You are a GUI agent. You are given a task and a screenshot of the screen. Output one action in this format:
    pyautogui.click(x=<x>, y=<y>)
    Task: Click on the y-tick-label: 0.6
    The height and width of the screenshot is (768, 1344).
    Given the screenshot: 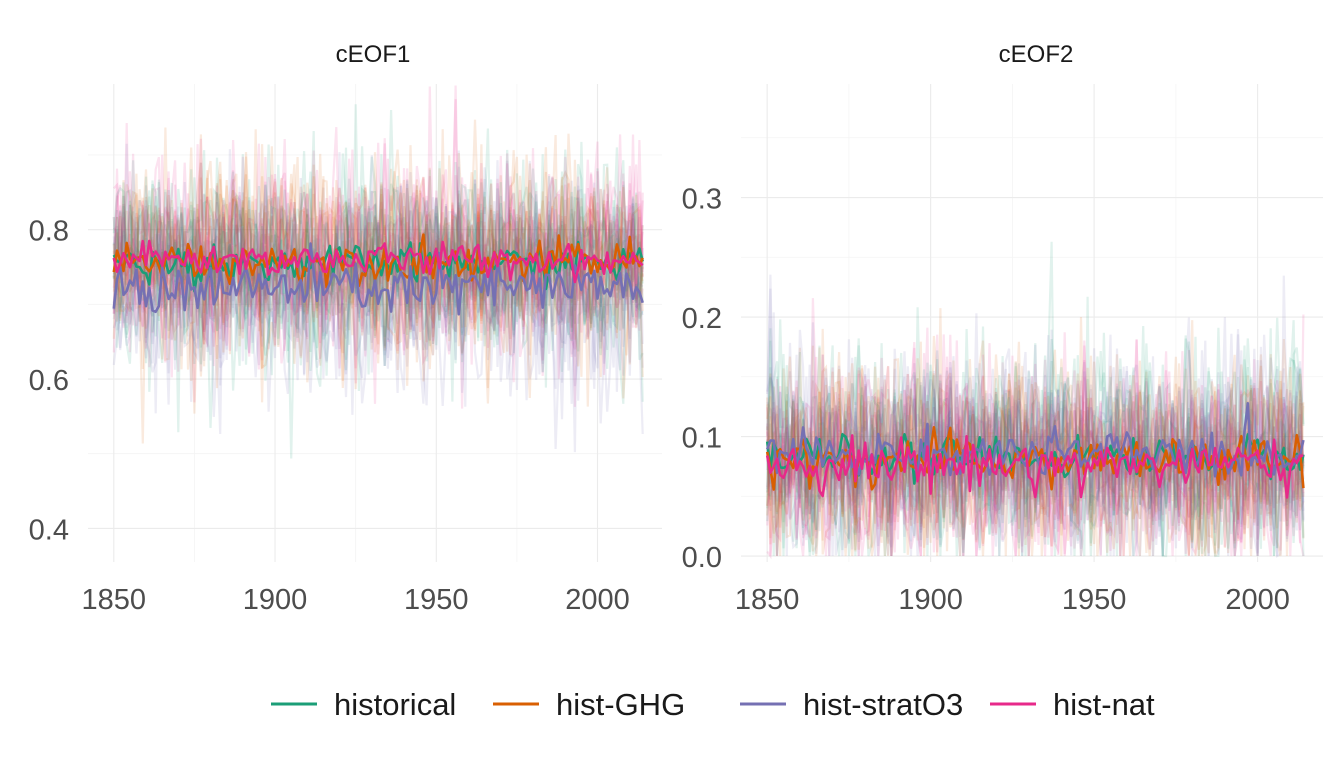 What is the action you would take?
    pyautogui.click(x=49, y=381)
    